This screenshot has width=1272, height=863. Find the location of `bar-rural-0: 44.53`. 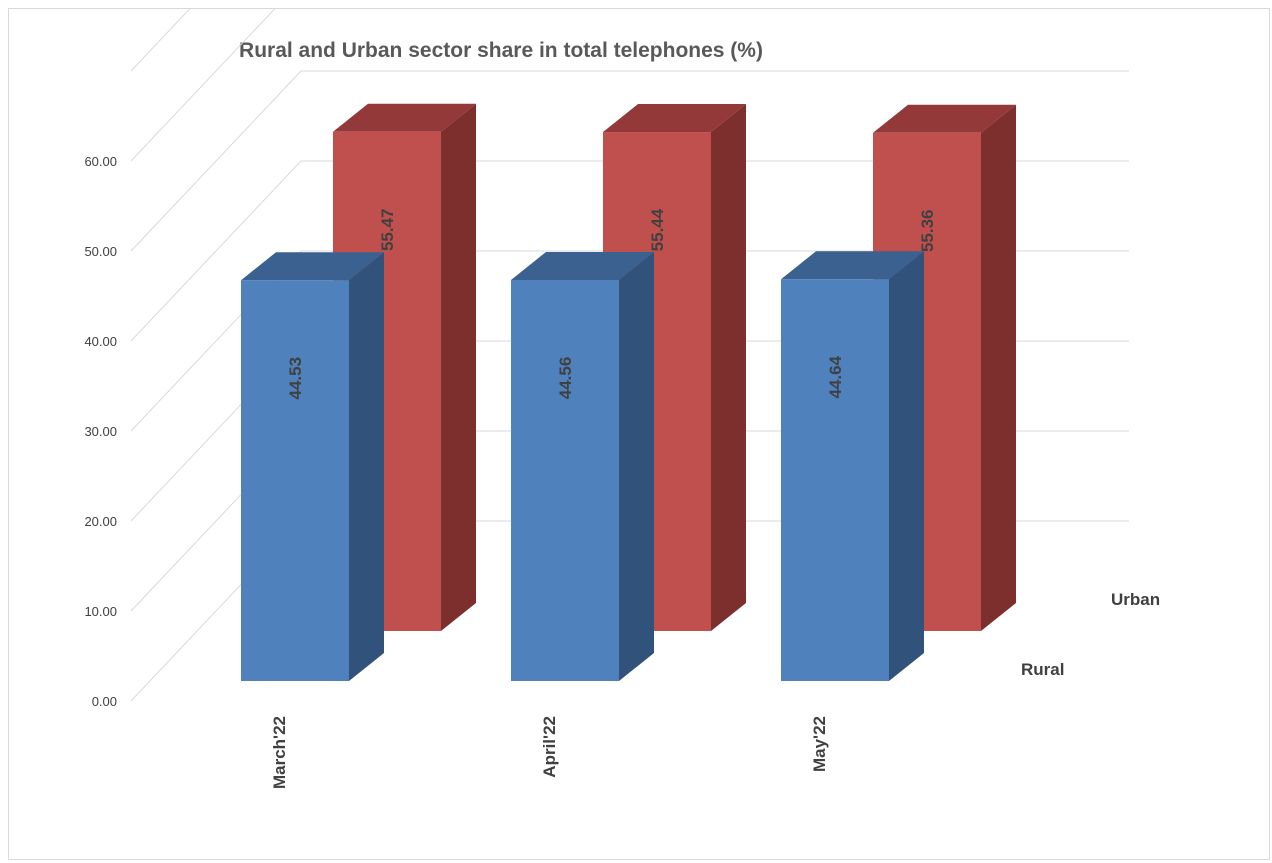

bar-rural-0: 44.53 is located at coordinates (312, 467).